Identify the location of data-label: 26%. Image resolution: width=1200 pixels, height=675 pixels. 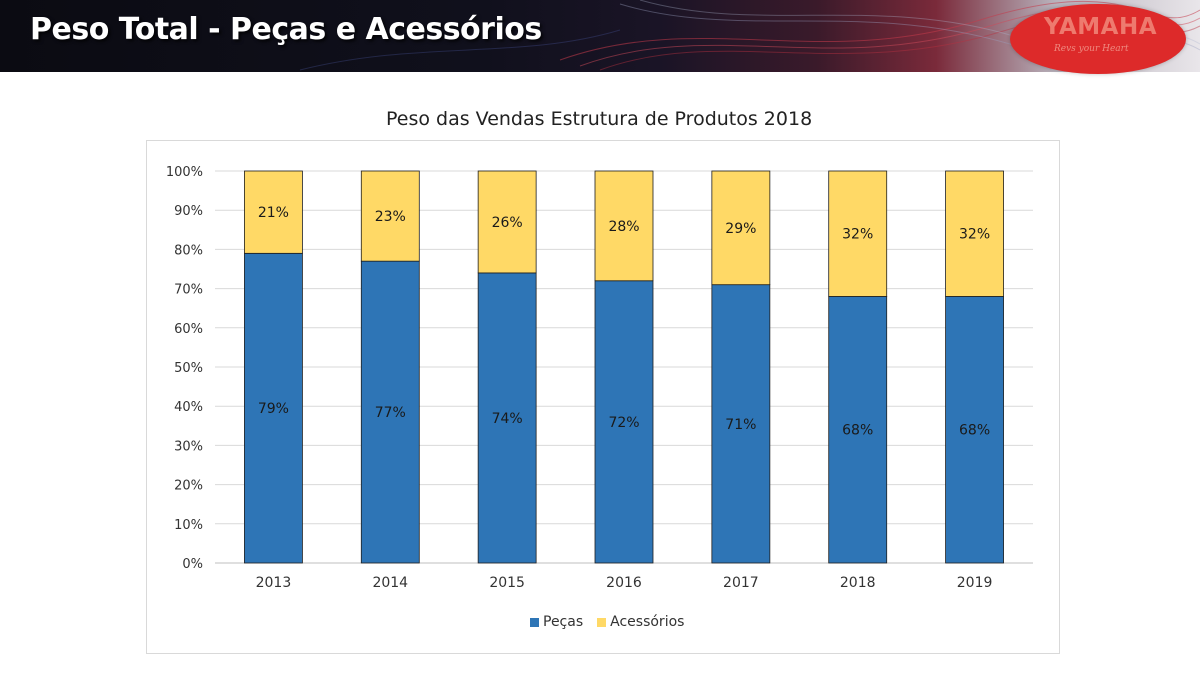
(507, 223).